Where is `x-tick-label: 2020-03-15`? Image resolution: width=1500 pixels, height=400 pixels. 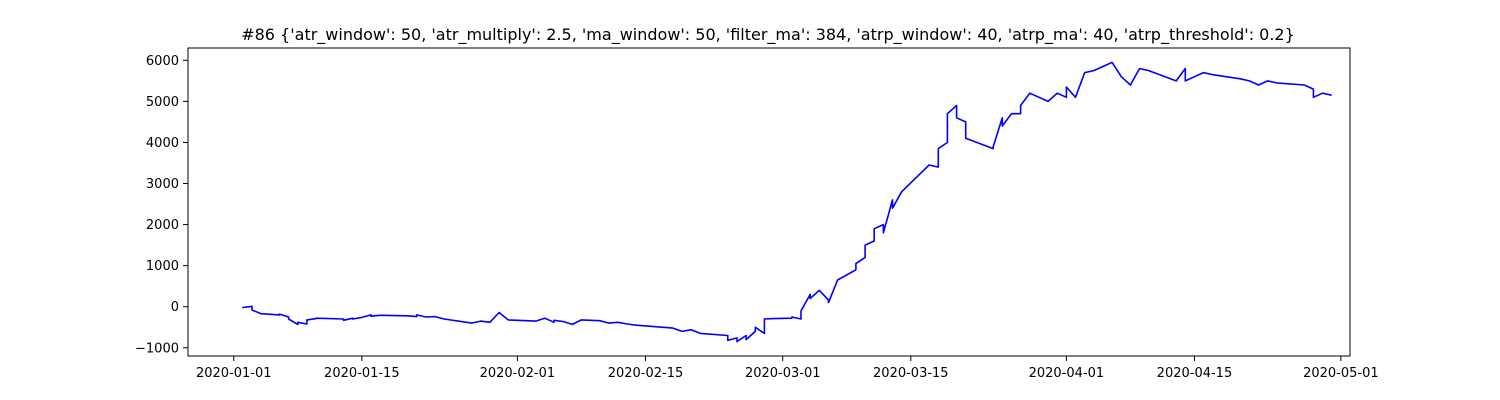
x-tick-label: 2020-03-15 is located at coordinates (911, 373).